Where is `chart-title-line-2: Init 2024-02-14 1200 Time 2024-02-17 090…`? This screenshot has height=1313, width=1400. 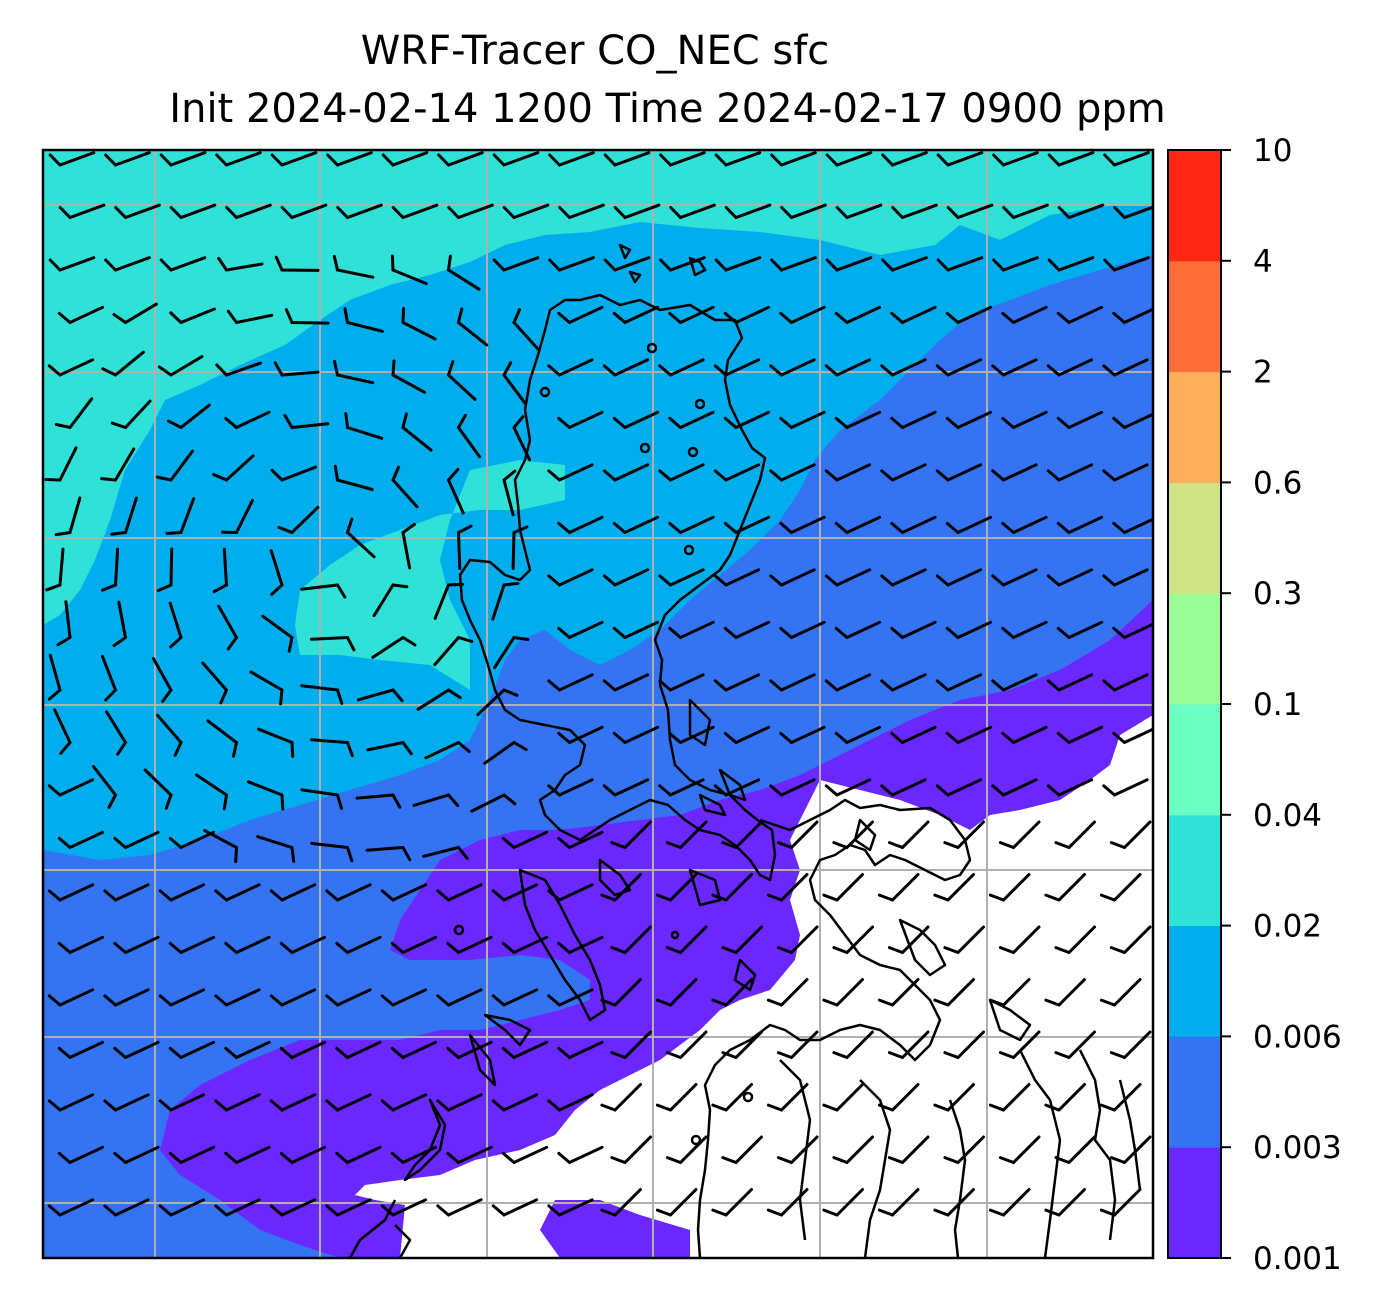
chart-title-line-2: Init 2024-02-14 1200 Time 2024-02-17 090… is located at coordinates (667, 109).